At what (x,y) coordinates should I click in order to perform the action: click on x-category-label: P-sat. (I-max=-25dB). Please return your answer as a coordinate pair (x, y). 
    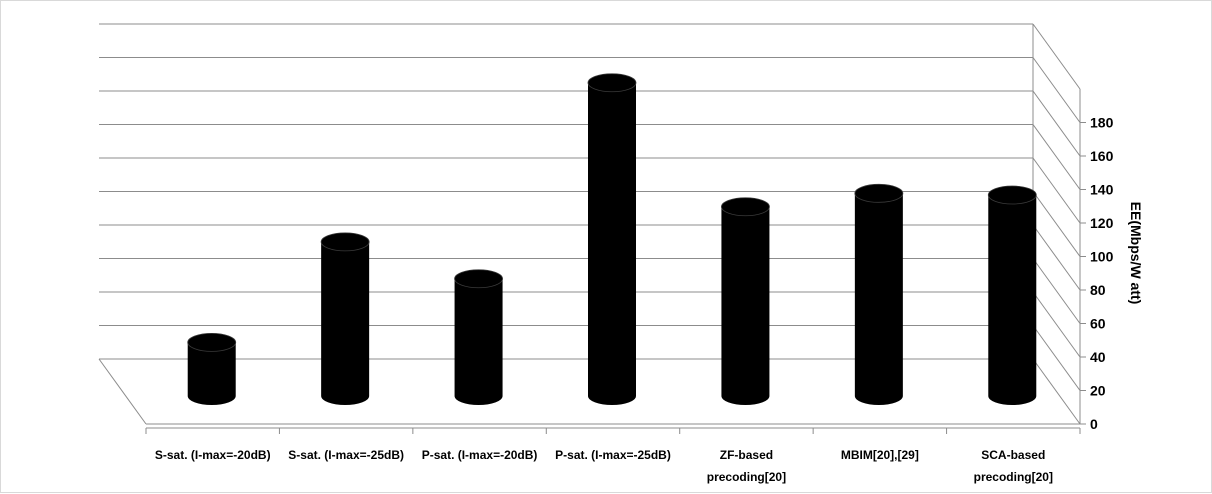
    Looking at the image, I should click on (613, 455).